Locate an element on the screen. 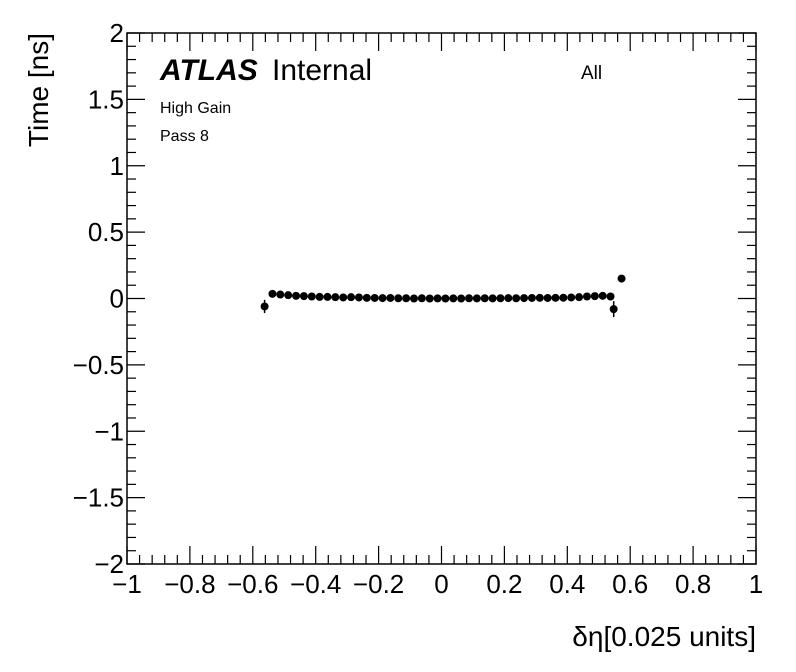 The width and height of the screenshot is (796, 672). x-tick-label: 0.2 is located at coordinates (504, 584).